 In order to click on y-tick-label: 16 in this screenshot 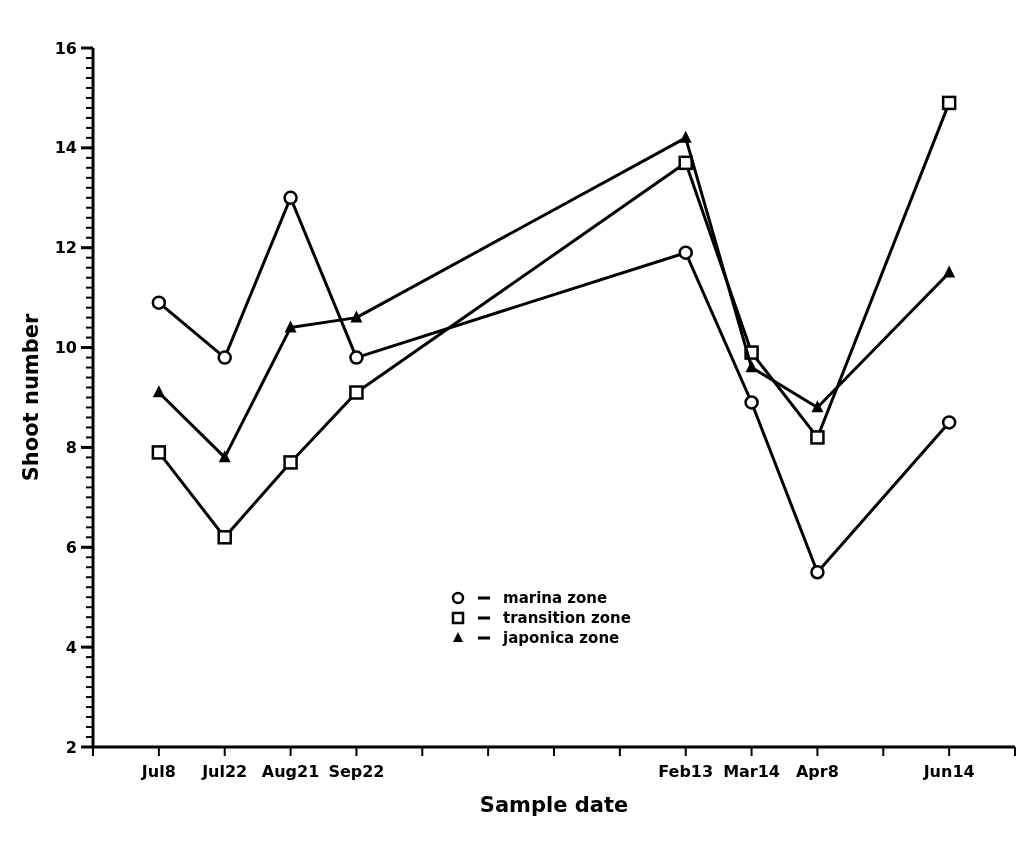, I will do `click(65, 48)`.